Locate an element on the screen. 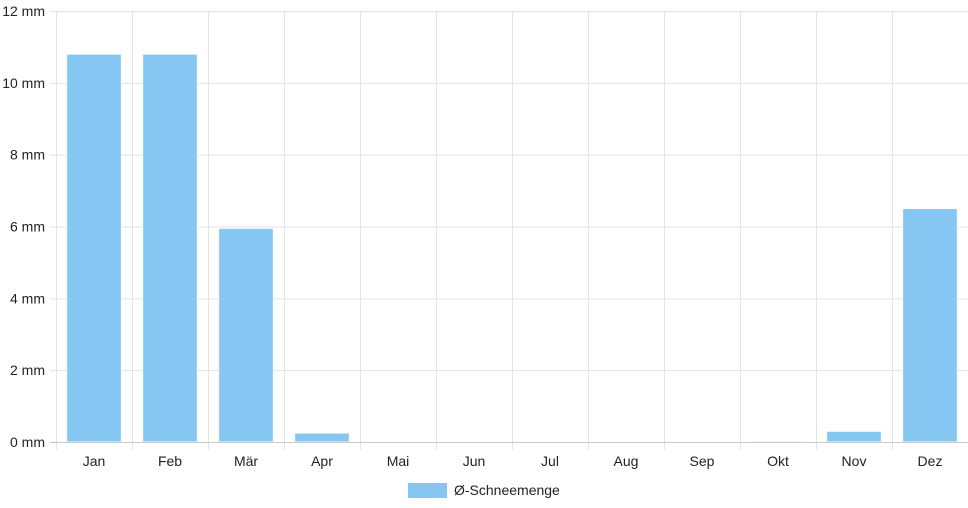 The height and width of the screenshot is (508, 968). bar-dez is located at coordinates (930, 325).